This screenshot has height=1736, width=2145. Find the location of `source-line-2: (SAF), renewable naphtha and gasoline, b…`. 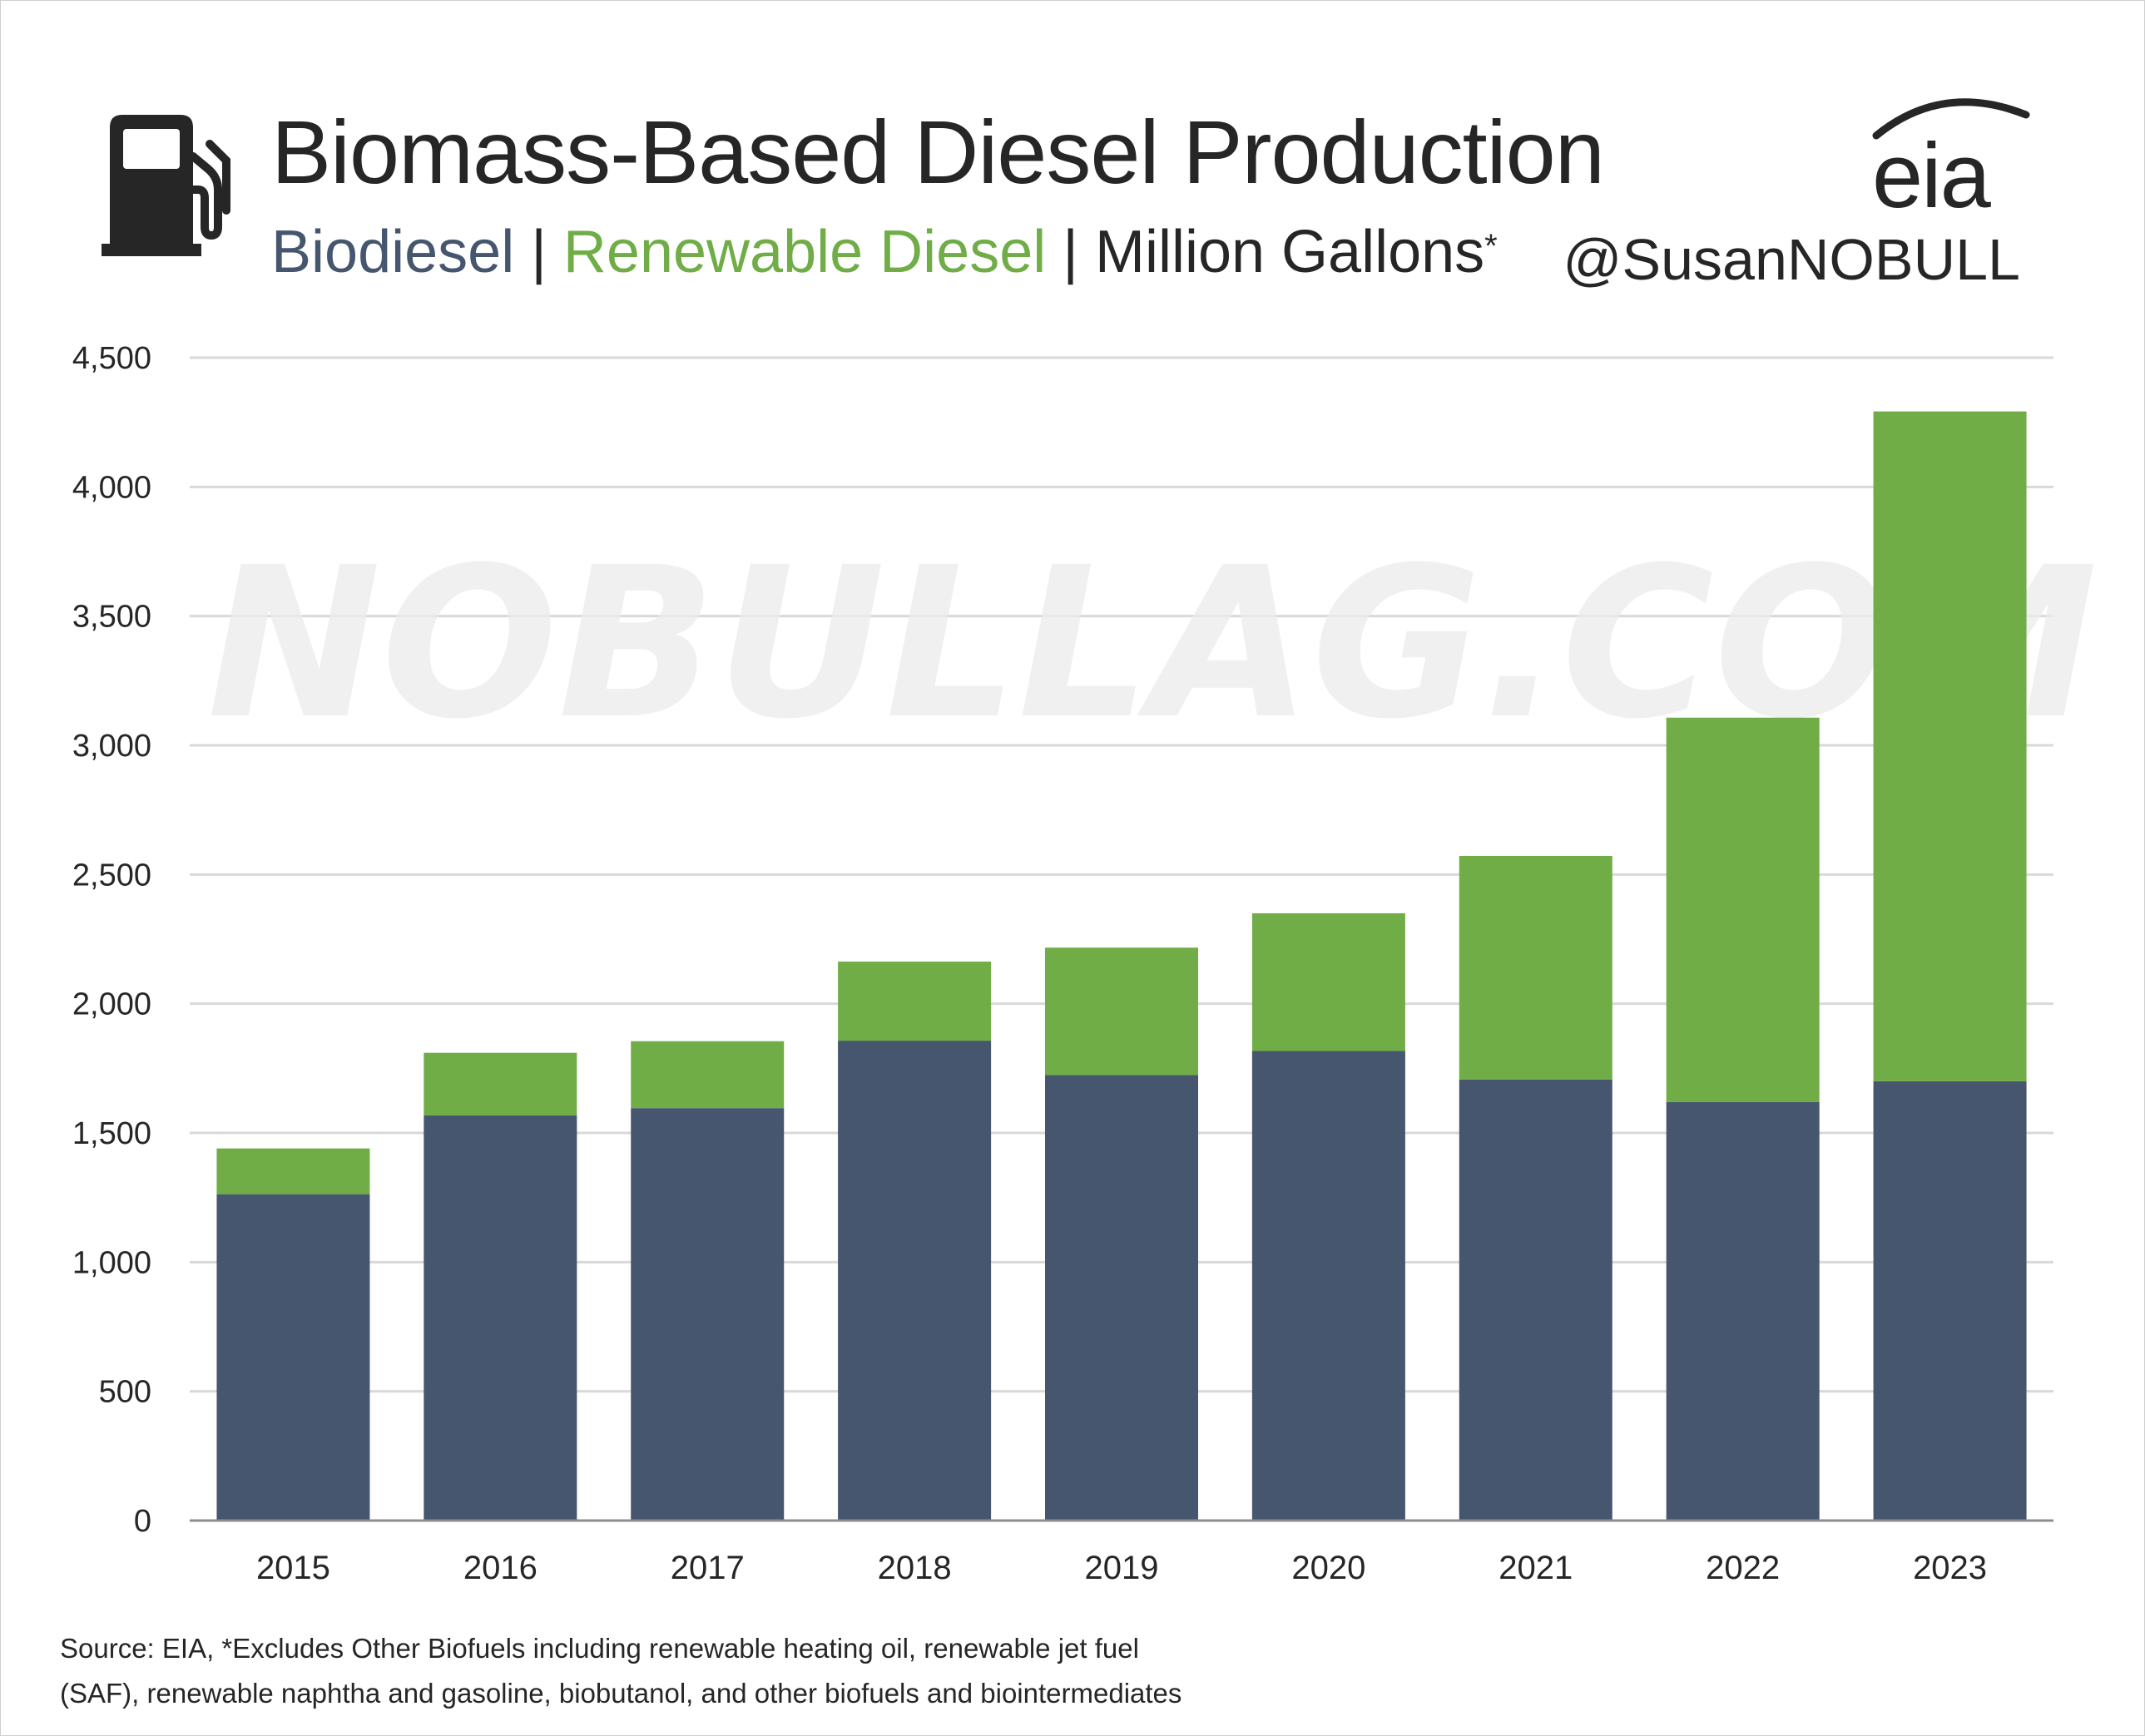

source-line-2: (SAF), renewable naphtha and gasoline, b… is located at coordinates (621, 1693).